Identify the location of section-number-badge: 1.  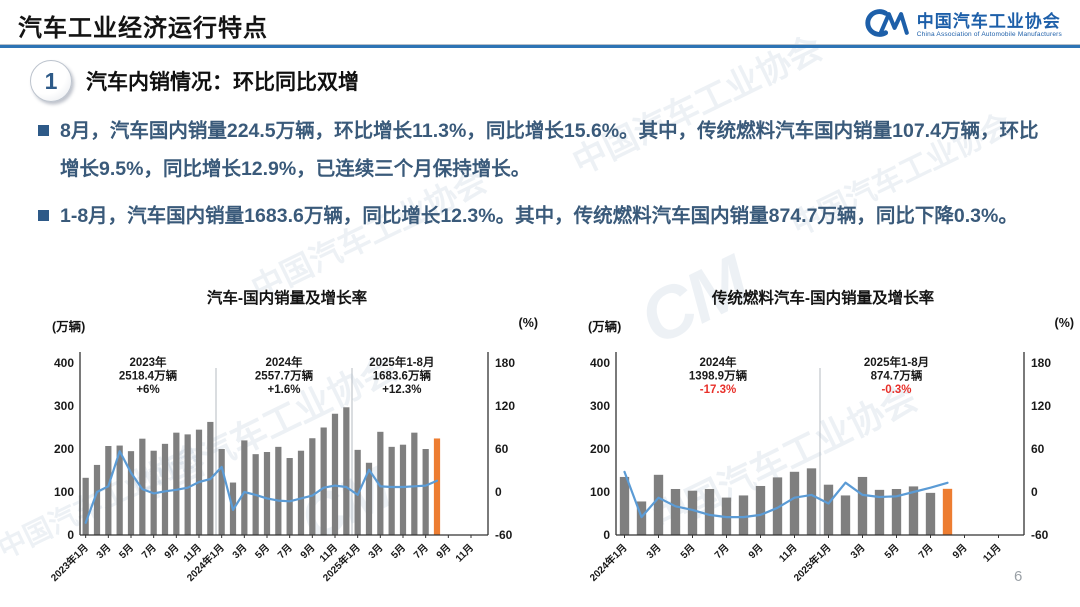
(51, 81).